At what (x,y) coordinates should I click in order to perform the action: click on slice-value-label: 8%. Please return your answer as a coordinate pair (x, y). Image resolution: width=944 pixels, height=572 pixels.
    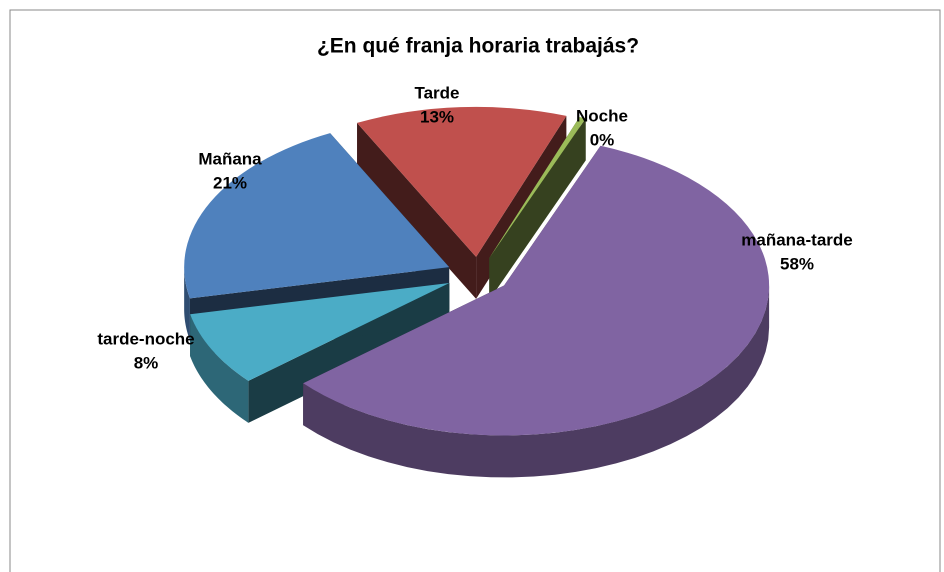
    Looking at the image, I should click on (146, 362).